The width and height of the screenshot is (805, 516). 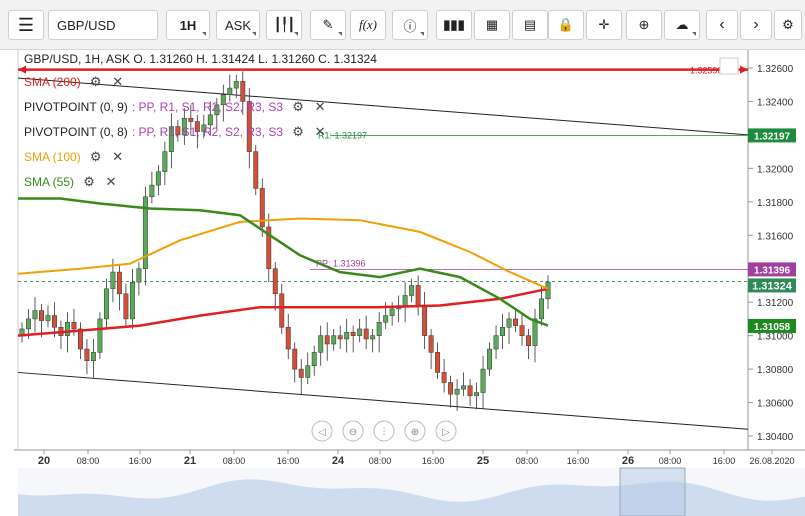 What do you see at coordinates (342, 135) in the screenshot?
I see `r1-label: R1: 1.32197` at bounding box center [342, 135].